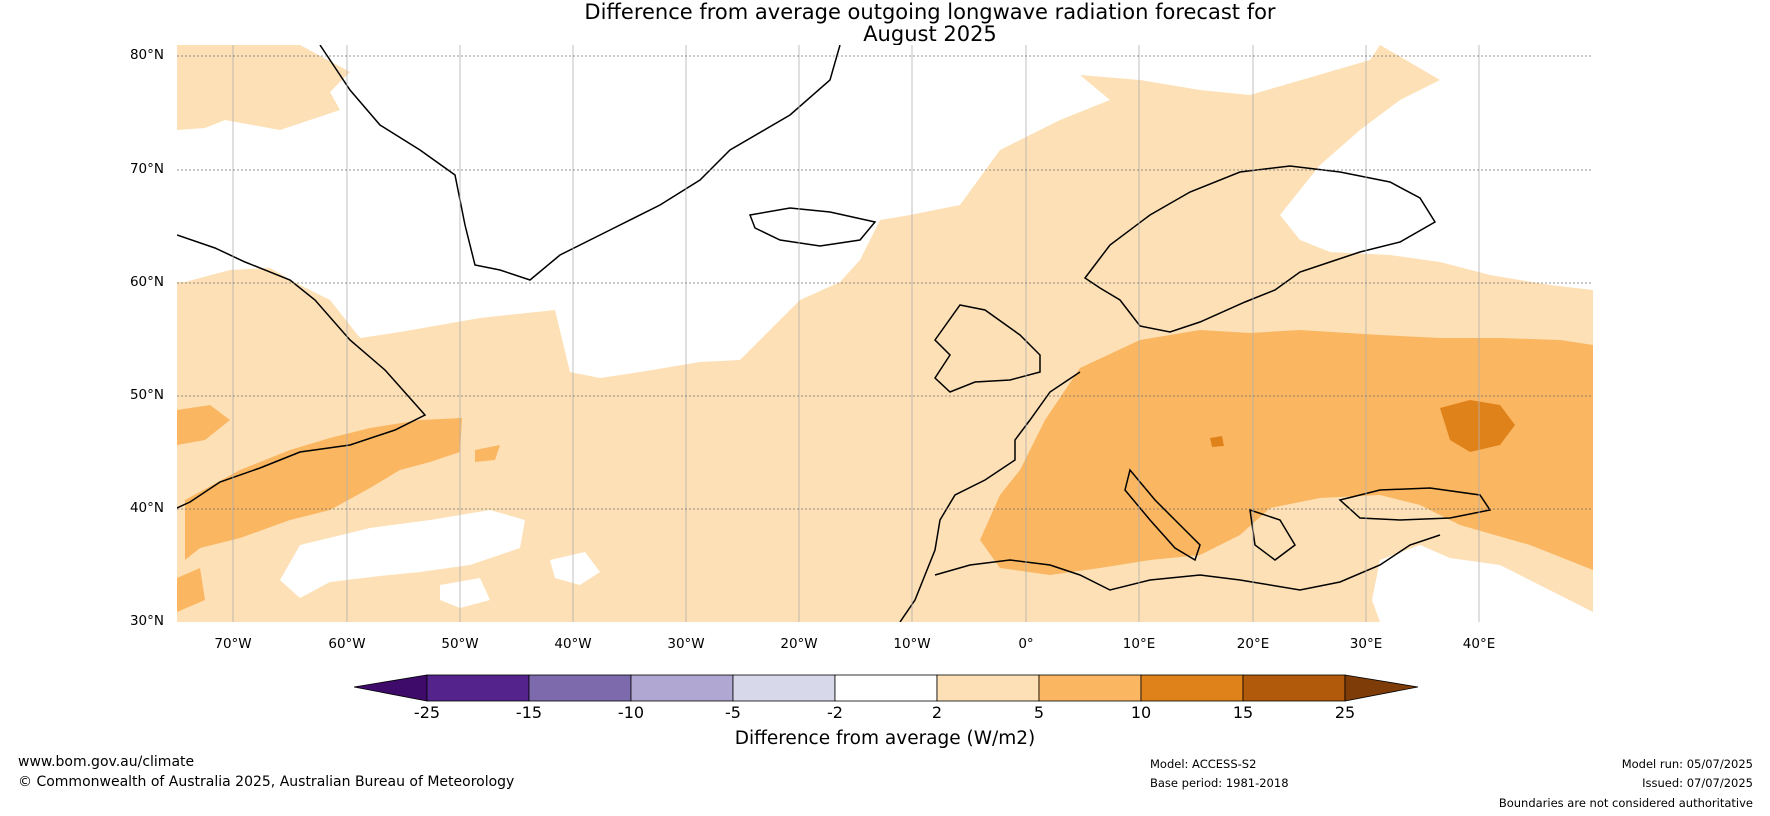 The height and width of the screenshot is (816, 1770). What do you see at coordinates (1203, 764) in the screenshot?
I see `footer-model: Model: ACCESS-S2` at bounding box center [1203, 764].